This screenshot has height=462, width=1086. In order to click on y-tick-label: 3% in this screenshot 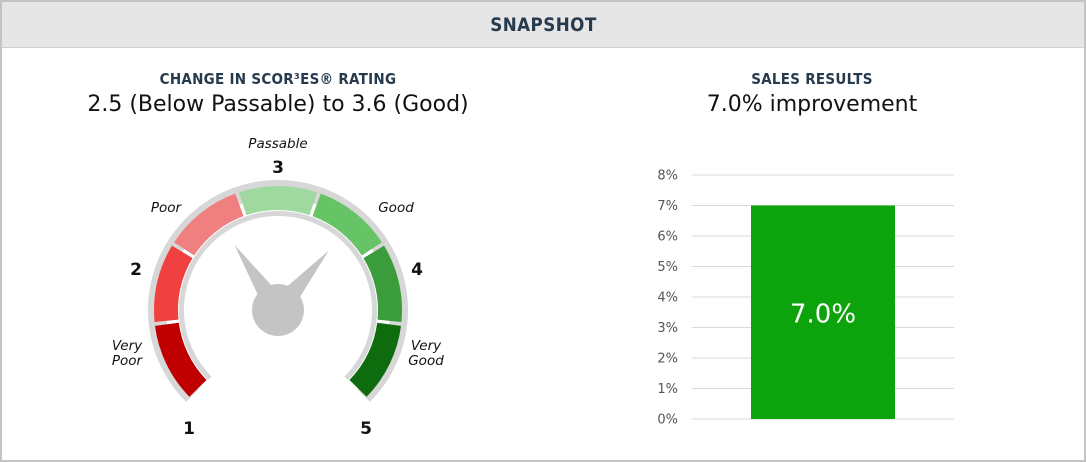, I will do `click(667, 328)`.